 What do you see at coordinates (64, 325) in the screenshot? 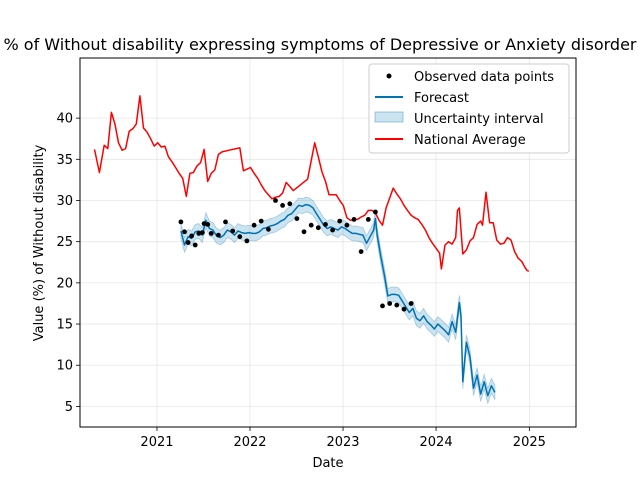
I see `y-tick-label: 15` at bounding box center [64, 325].